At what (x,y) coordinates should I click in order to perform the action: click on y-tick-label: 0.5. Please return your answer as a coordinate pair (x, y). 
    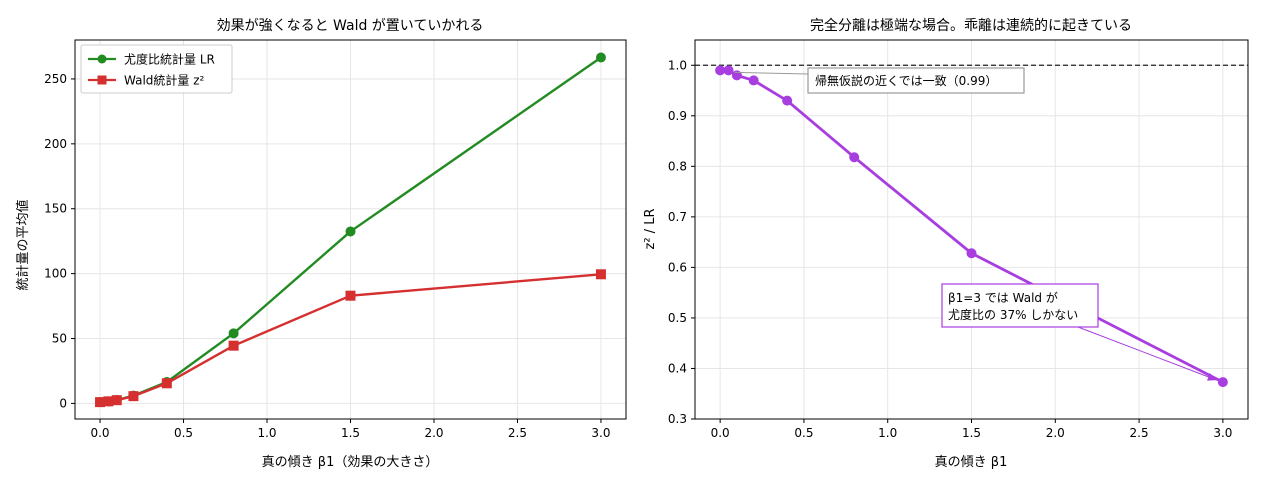
    Looking at the image, I should click on (677, 318).